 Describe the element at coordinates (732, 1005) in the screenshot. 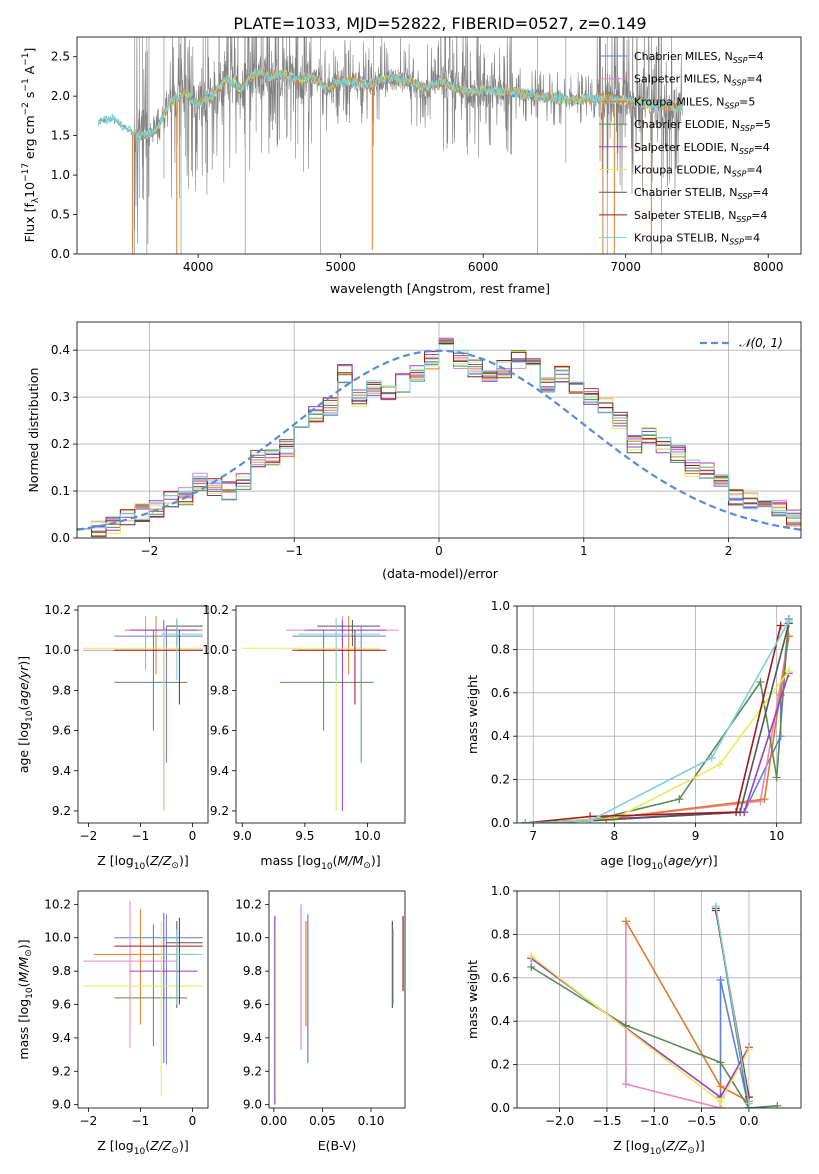

I see `series-line-kroupa_stelib` at that location.